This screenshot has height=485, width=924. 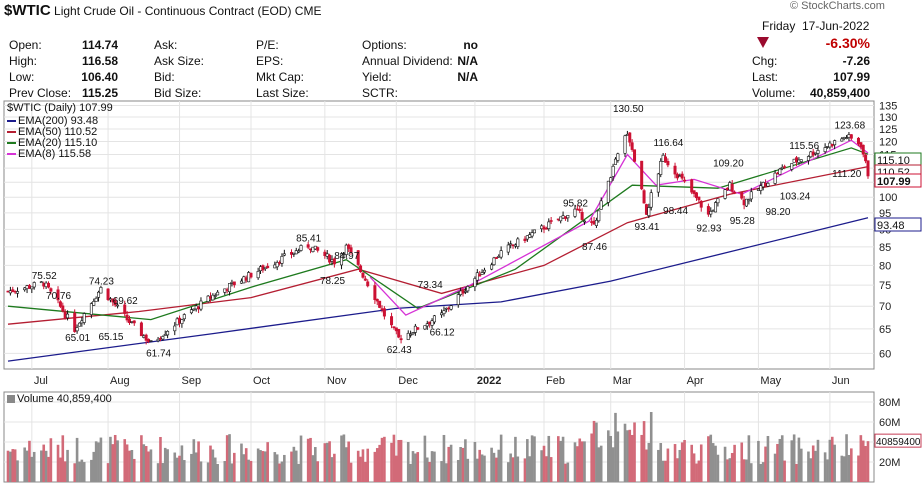 What do you see at coordinates (384, 45) in the screenshot?
I see `options-label: Options:` at bounding box center [384, 45].